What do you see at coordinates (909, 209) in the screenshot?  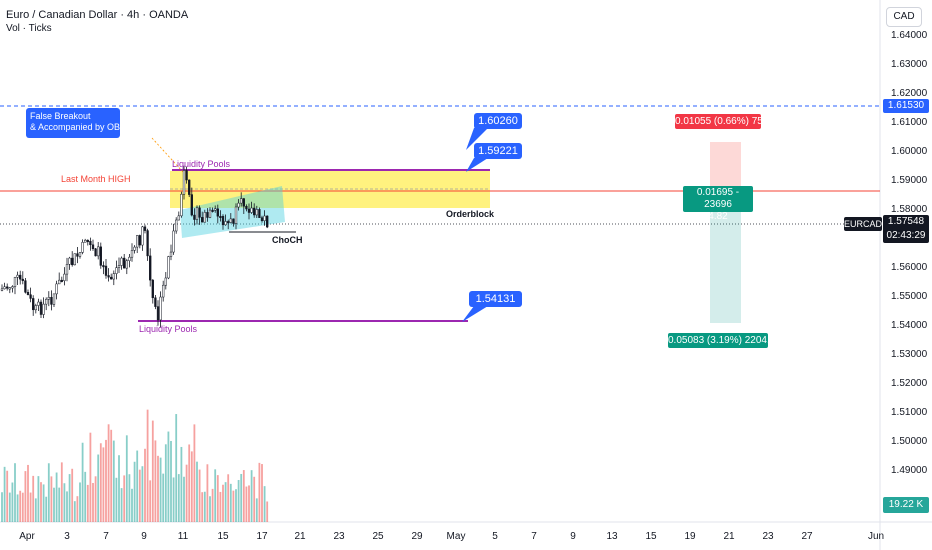 I see `price-tick: 1.58000` at bounding box center [909, 209].